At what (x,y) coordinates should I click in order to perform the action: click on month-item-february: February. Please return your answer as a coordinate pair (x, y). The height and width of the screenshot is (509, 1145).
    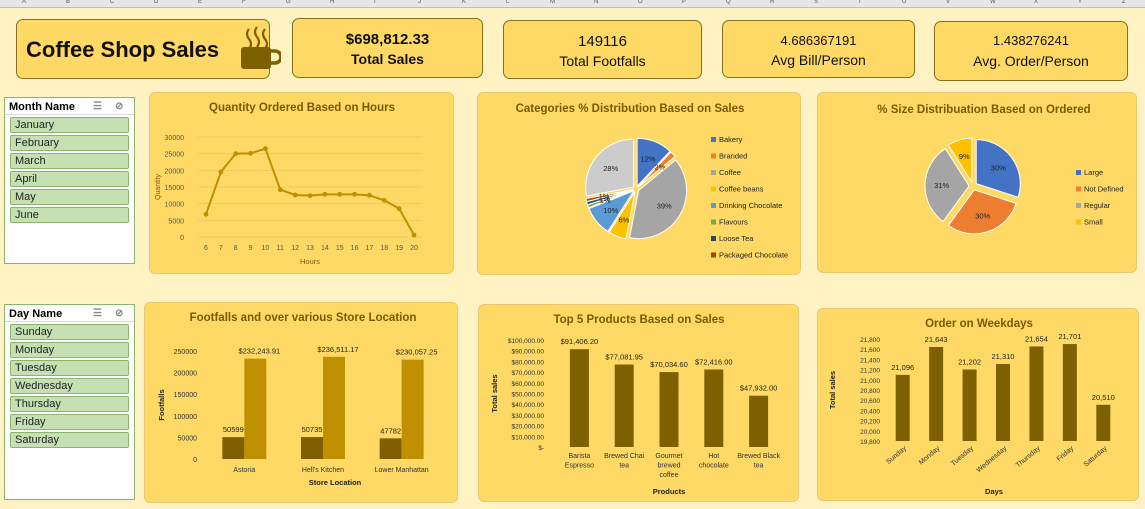
    Looking at the image, I should click on (69, 143).